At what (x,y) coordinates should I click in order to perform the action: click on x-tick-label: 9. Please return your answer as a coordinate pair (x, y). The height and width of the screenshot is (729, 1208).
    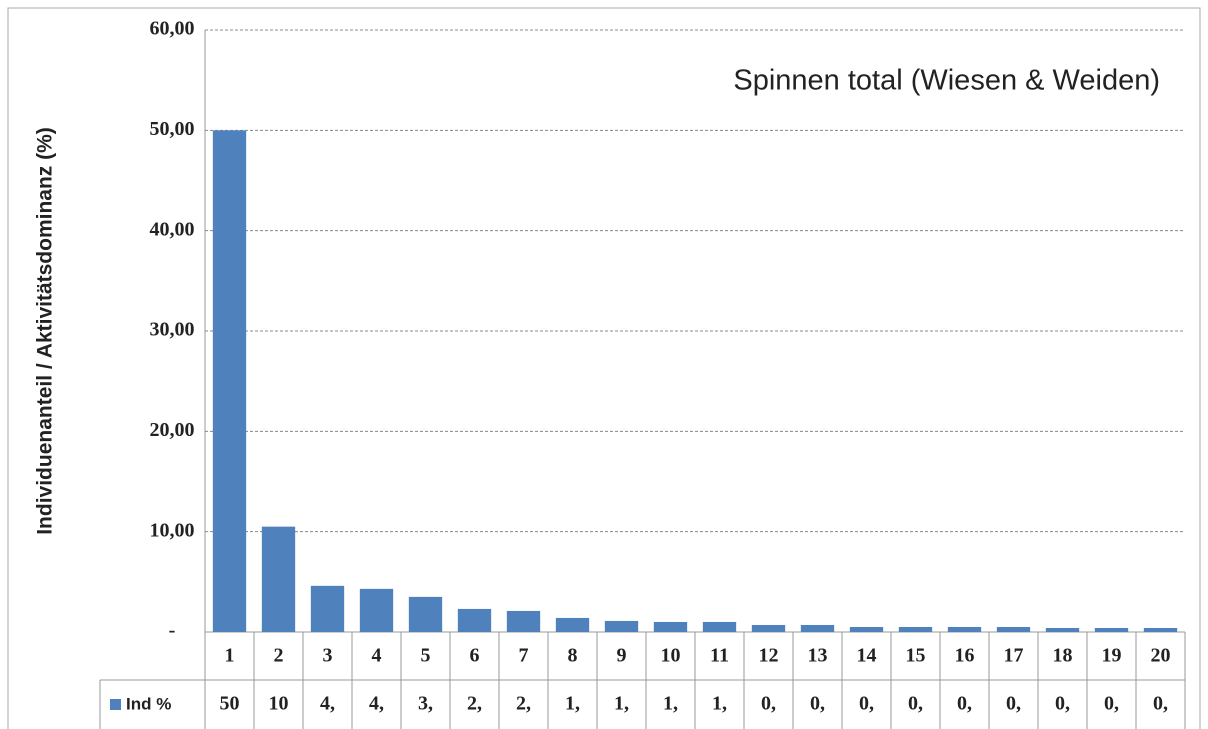
    Looking at the image, I should click on (622, 656).